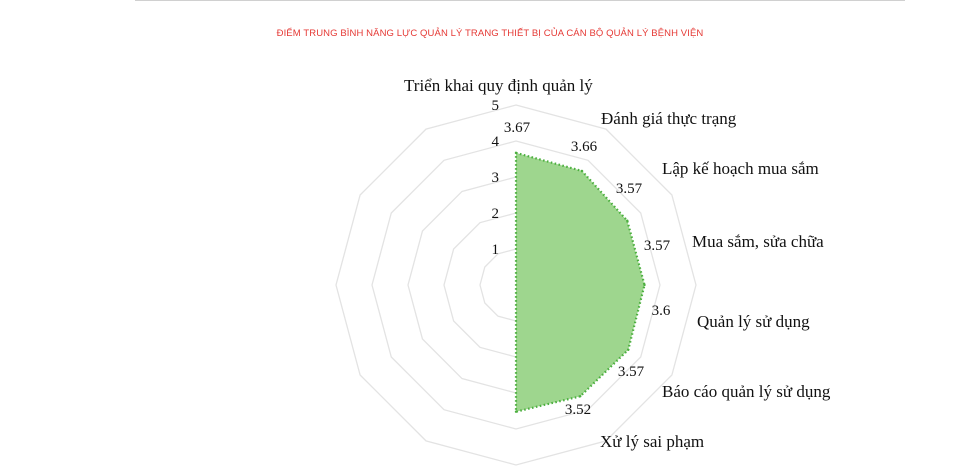  Describe the element at coordinates (657, 246) in the screenshot. I see `value-label-4: 3.57` at that location.